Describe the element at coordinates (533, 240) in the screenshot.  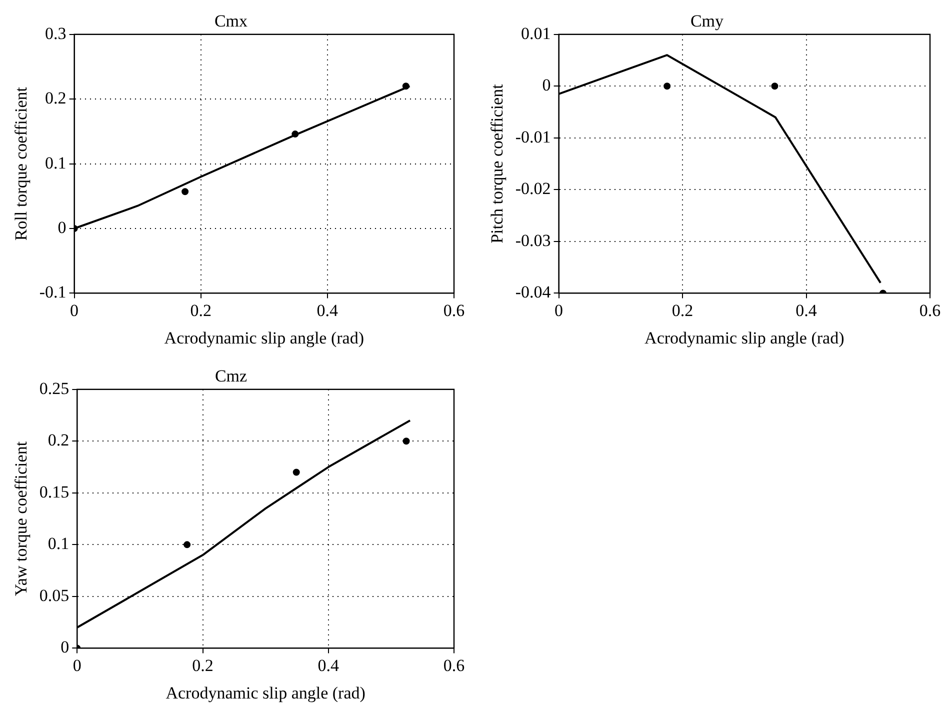
I see `y-tick-label: -0.03` at that location.